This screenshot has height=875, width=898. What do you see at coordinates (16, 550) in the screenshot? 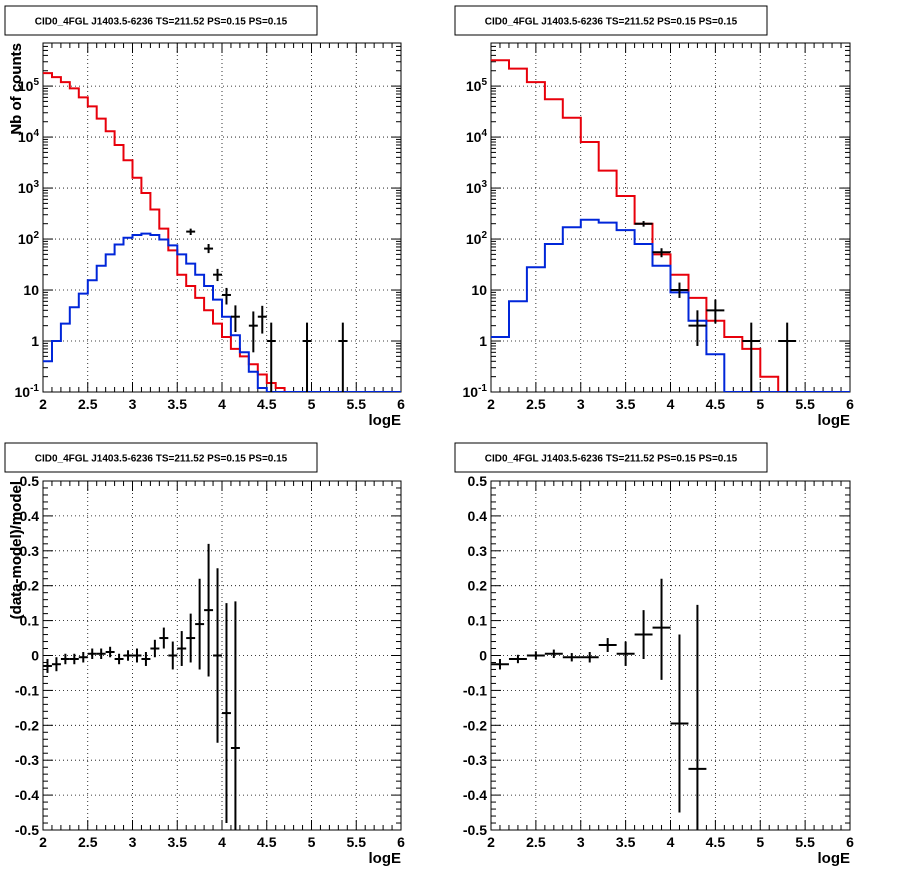
I see `y-axis-label: (data-model)/model` at bounding box center [16, 550].